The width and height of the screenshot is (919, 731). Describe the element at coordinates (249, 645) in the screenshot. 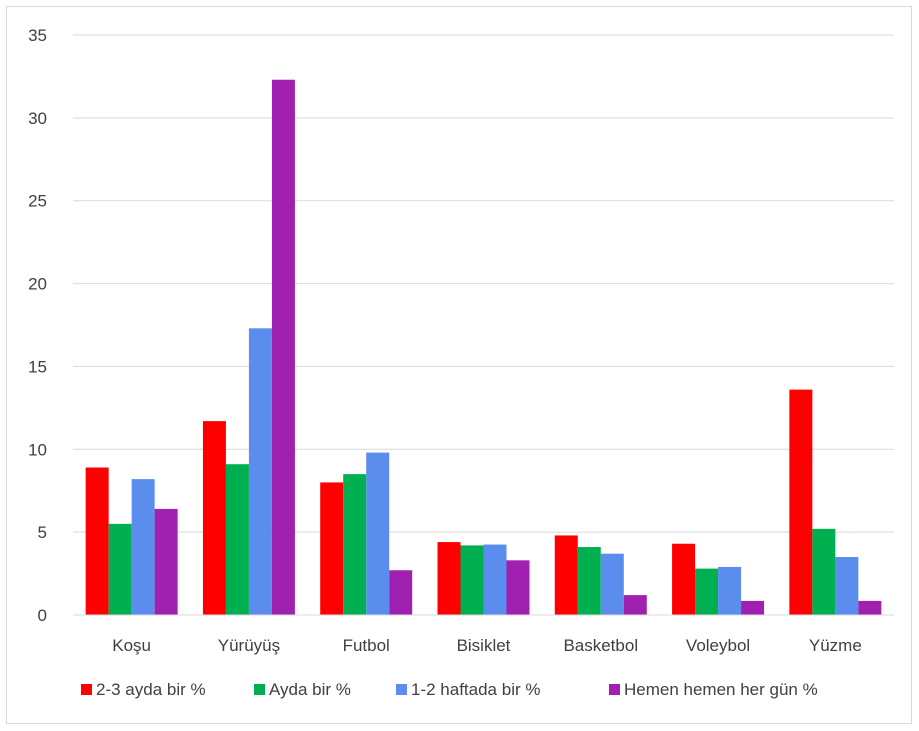

I see `x-tick-label: Yürüyüş` at that location.